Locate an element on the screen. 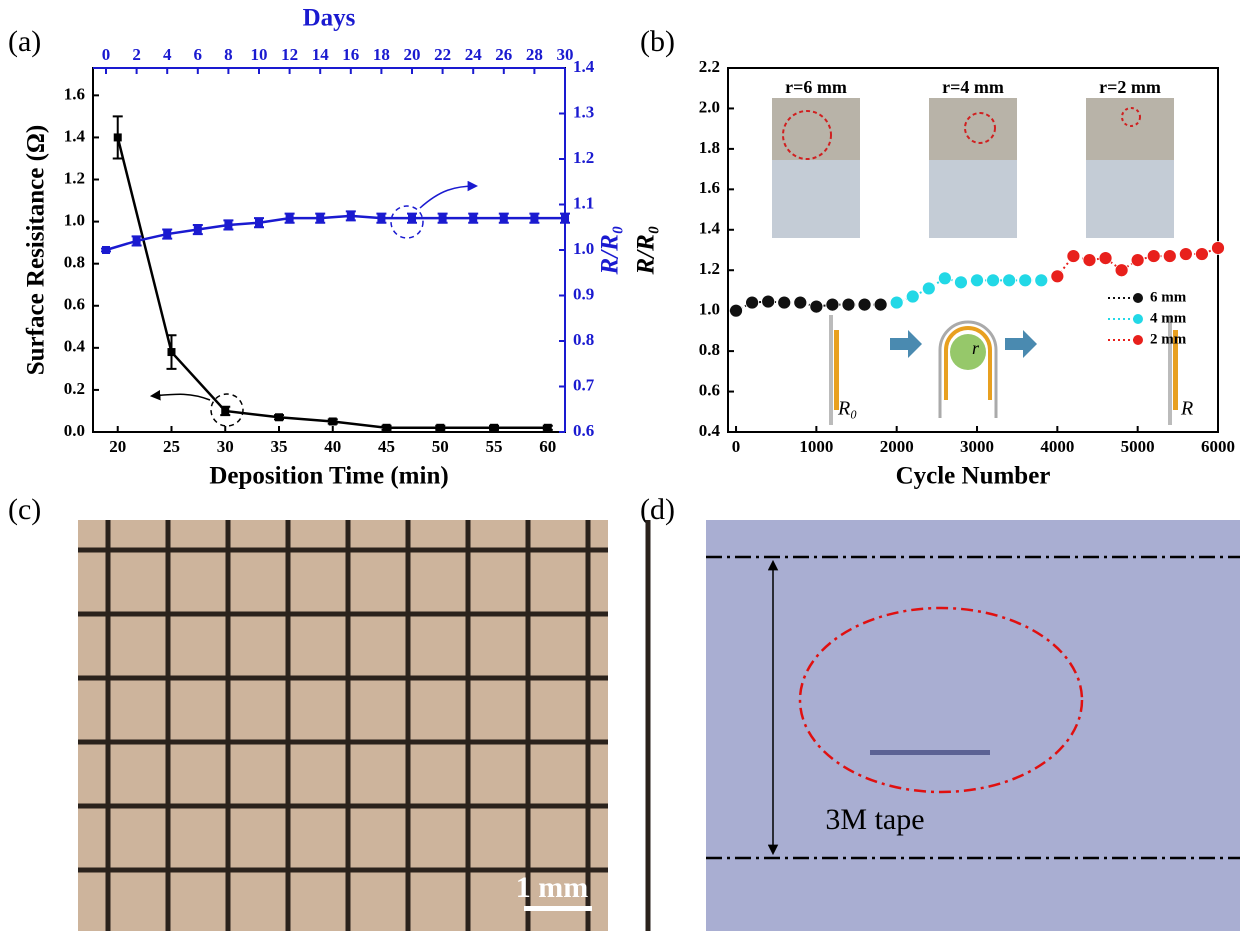  x2-tick-label: 14 is located at coordinates (321, 54).